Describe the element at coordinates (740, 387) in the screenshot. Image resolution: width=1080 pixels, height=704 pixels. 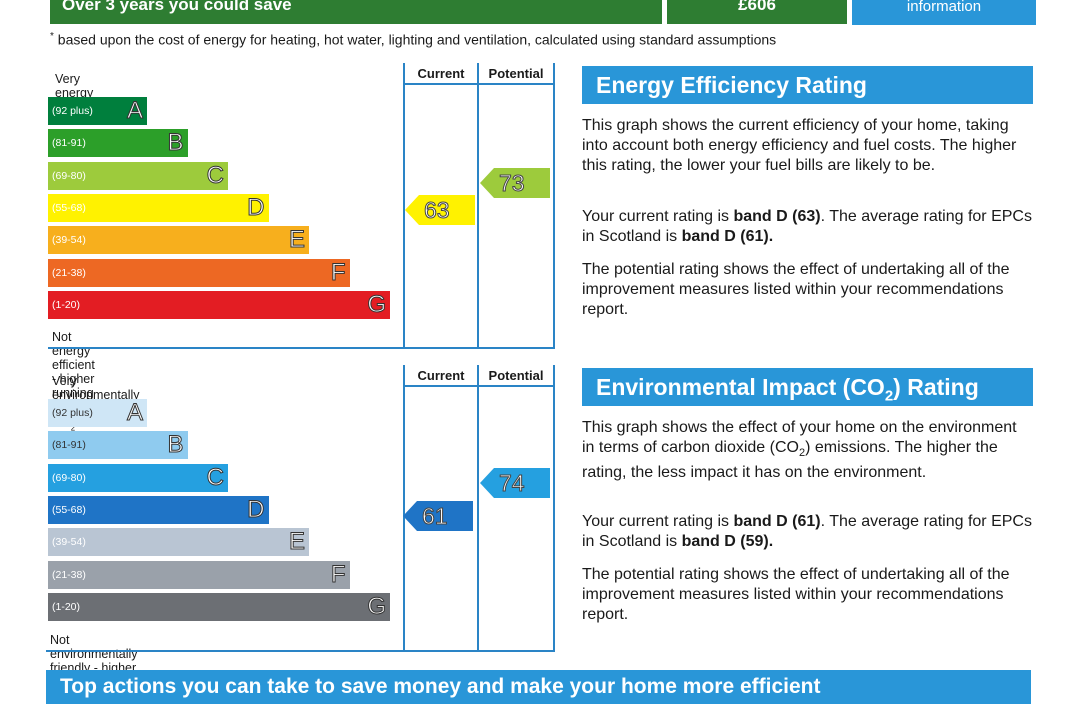
I see `env-heading-pre: Environmental Impact (CO` at that location.